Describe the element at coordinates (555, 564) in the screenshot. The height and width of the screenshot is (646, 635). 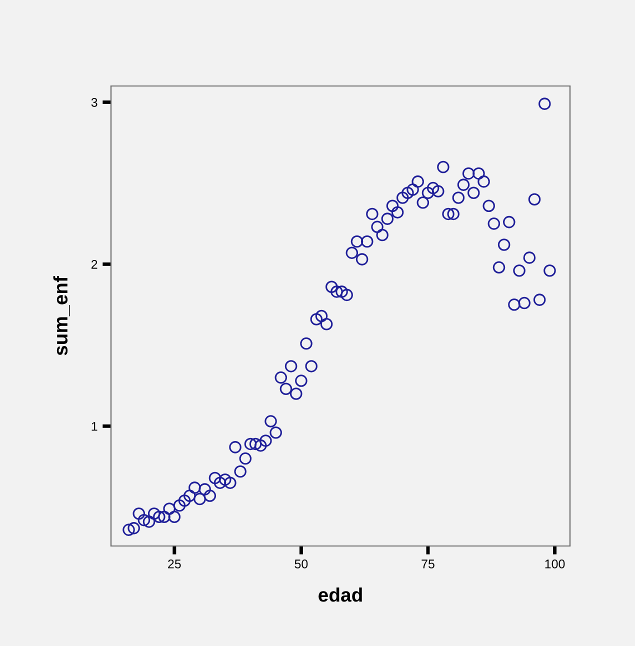
I see `x-tick-label: 100` at that location.